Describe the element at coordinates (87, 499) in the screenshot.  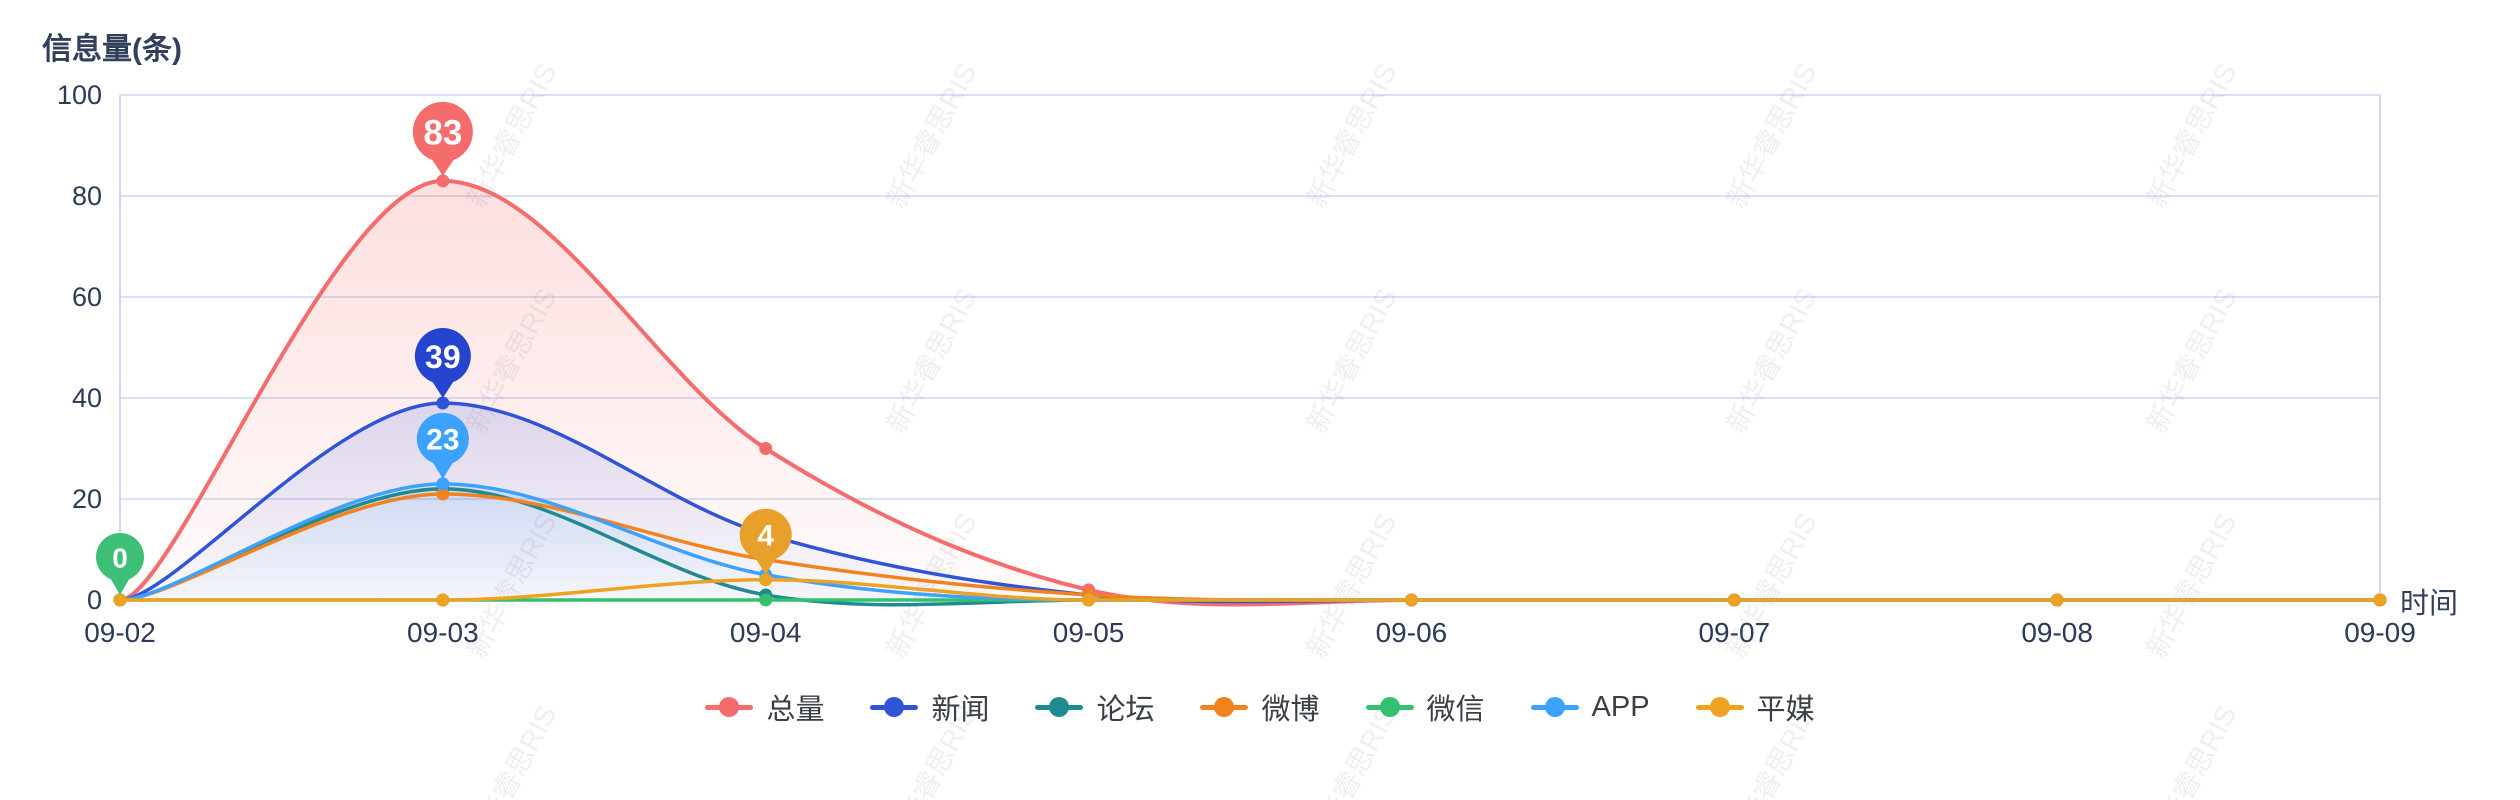
I see `y-tick-label: 20` at that location.